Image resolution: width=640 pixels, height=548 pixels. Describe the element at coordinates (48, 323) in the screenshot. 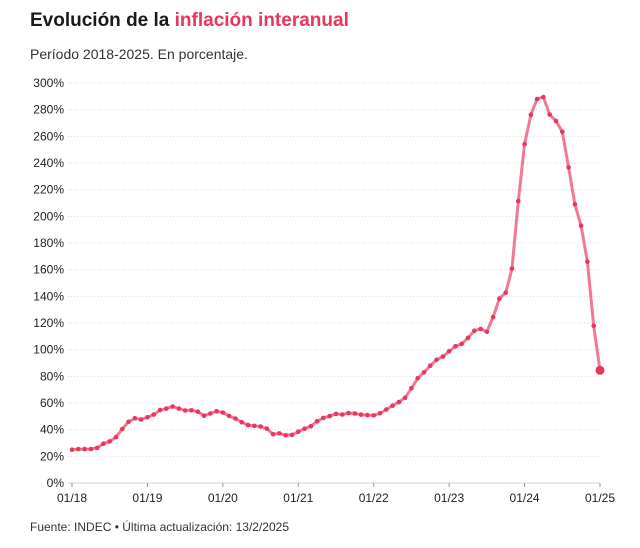

I see `y-tick-label: 120%` at that location.